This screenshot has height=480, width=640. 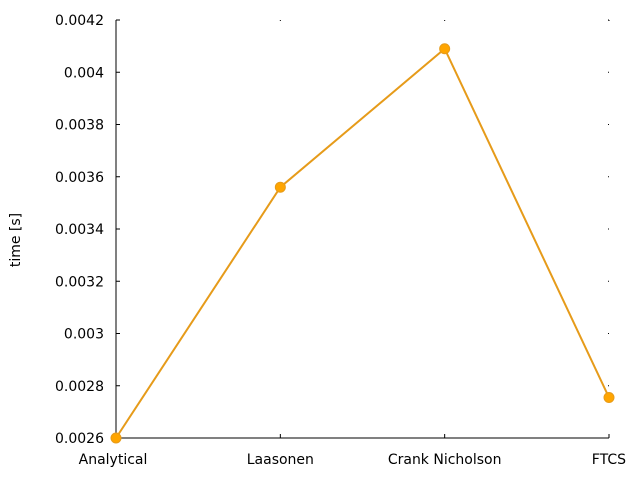 I want to click on y-tick-label: 0.0032, so click(x=79, y=282).